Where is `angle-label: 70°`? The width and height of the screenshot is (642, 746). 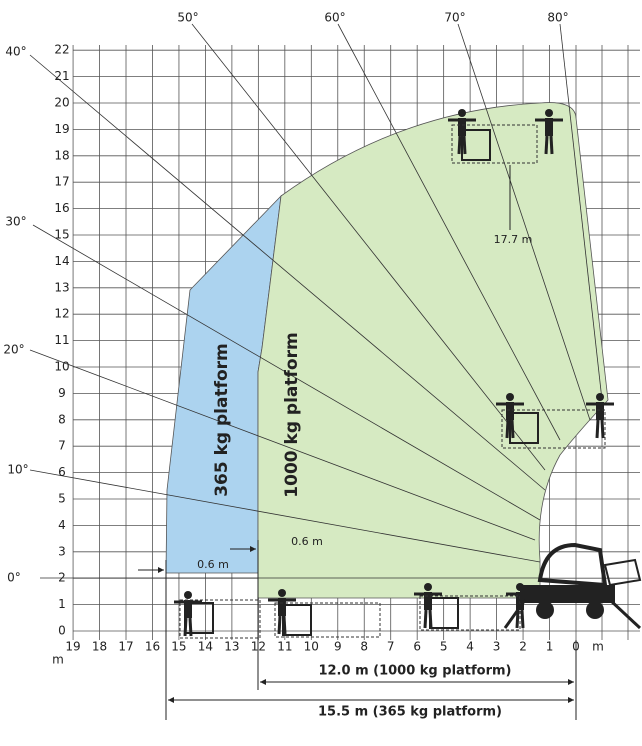
angle-label: 70° is located at coordinates (454, 18).